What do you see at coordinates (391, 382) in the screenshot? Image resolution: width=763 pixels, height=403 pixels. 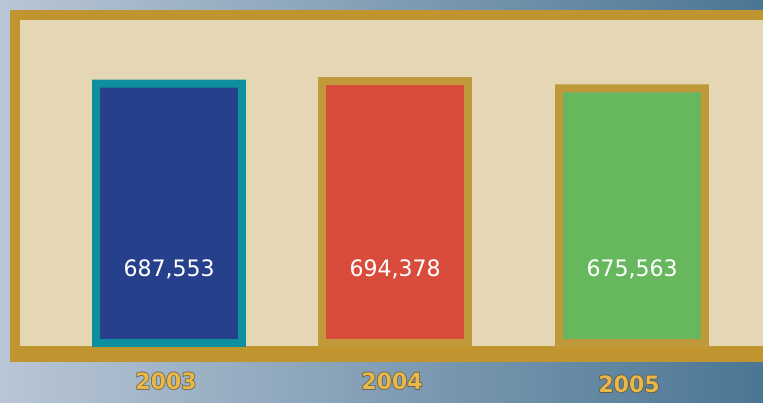 I see `x-tick-label: 2004` at bounding box center [391, 382].